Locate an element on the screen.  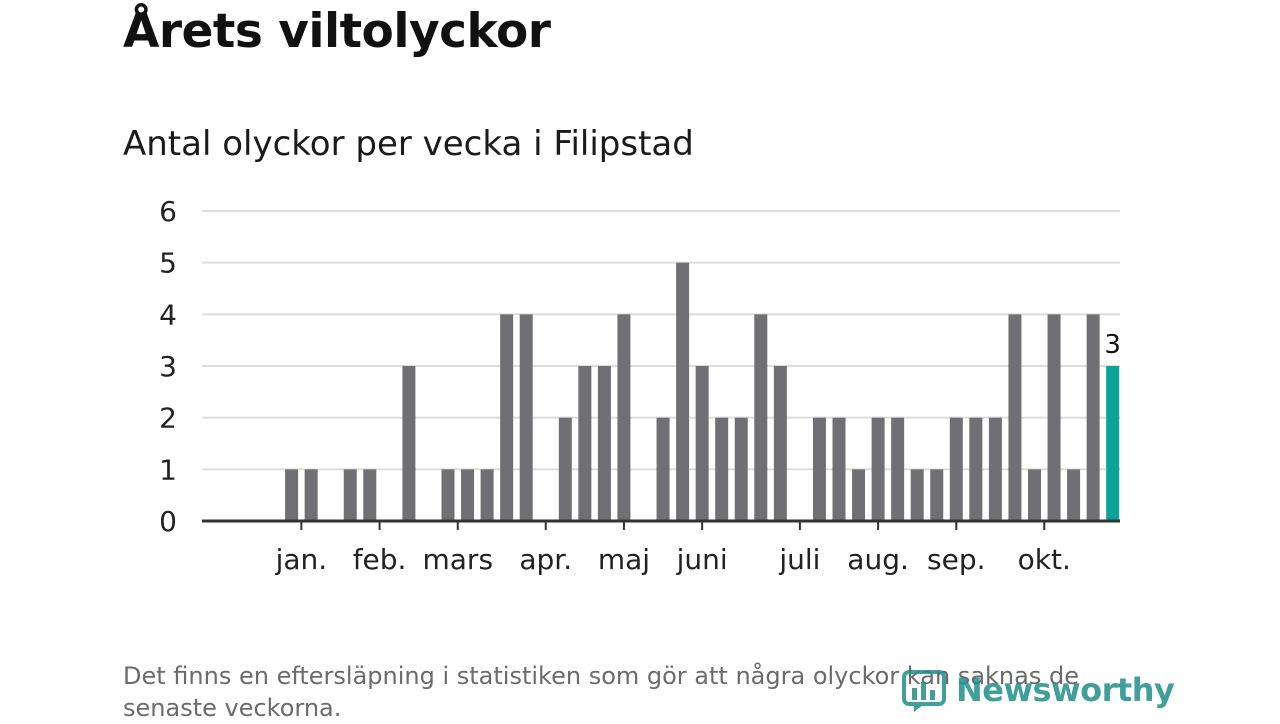
x-tick-label: sep. is located at coordinates (956, 559).